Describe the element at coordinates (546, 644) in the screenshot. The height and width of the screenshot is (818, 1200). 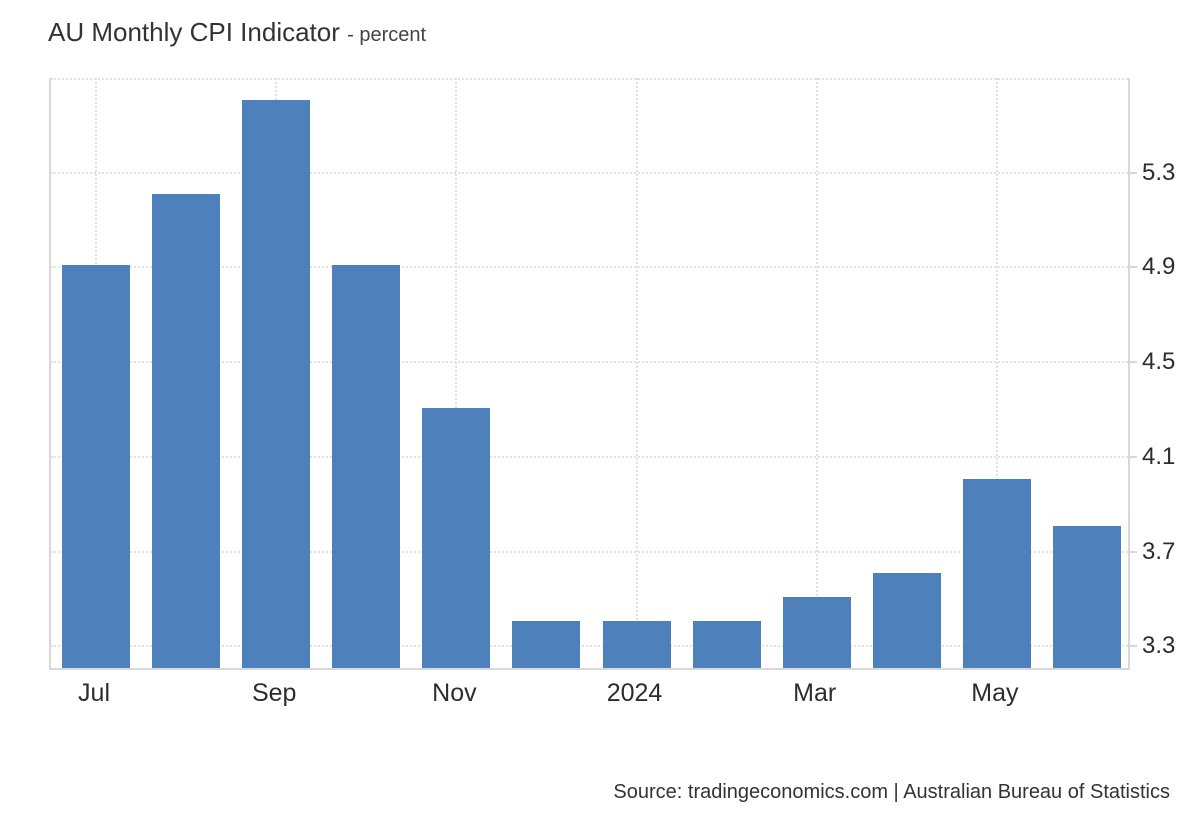
I see `bar-dec-2023` at that location.